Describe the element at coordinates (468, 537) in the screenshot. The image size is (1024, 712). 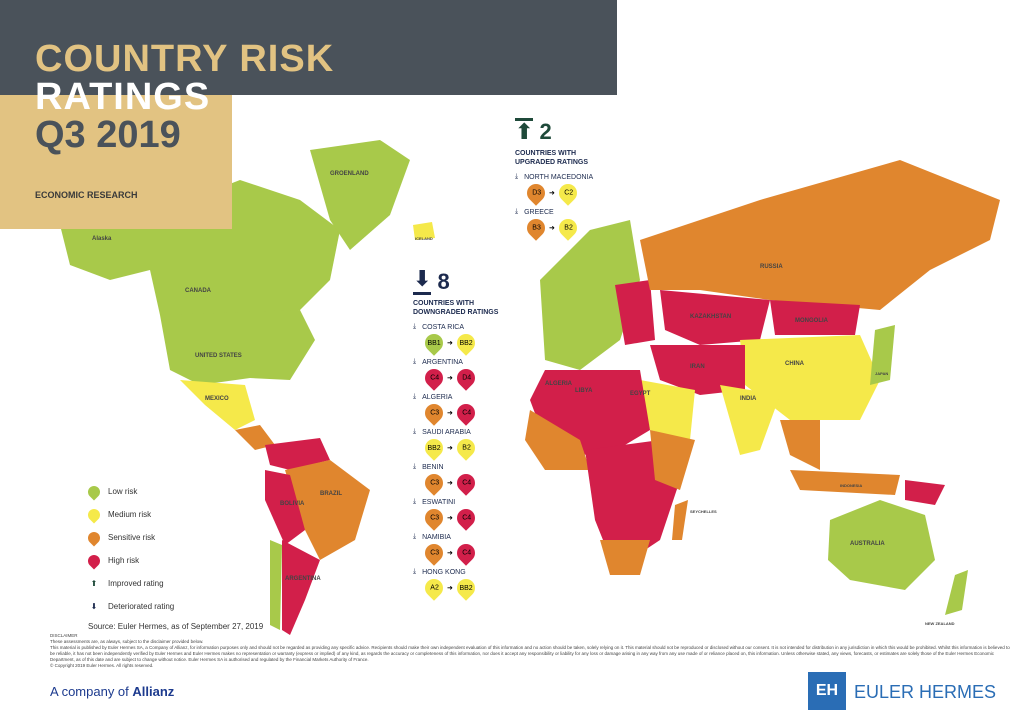
I see `country-row: ⤓ NAMIBIA` at that location.